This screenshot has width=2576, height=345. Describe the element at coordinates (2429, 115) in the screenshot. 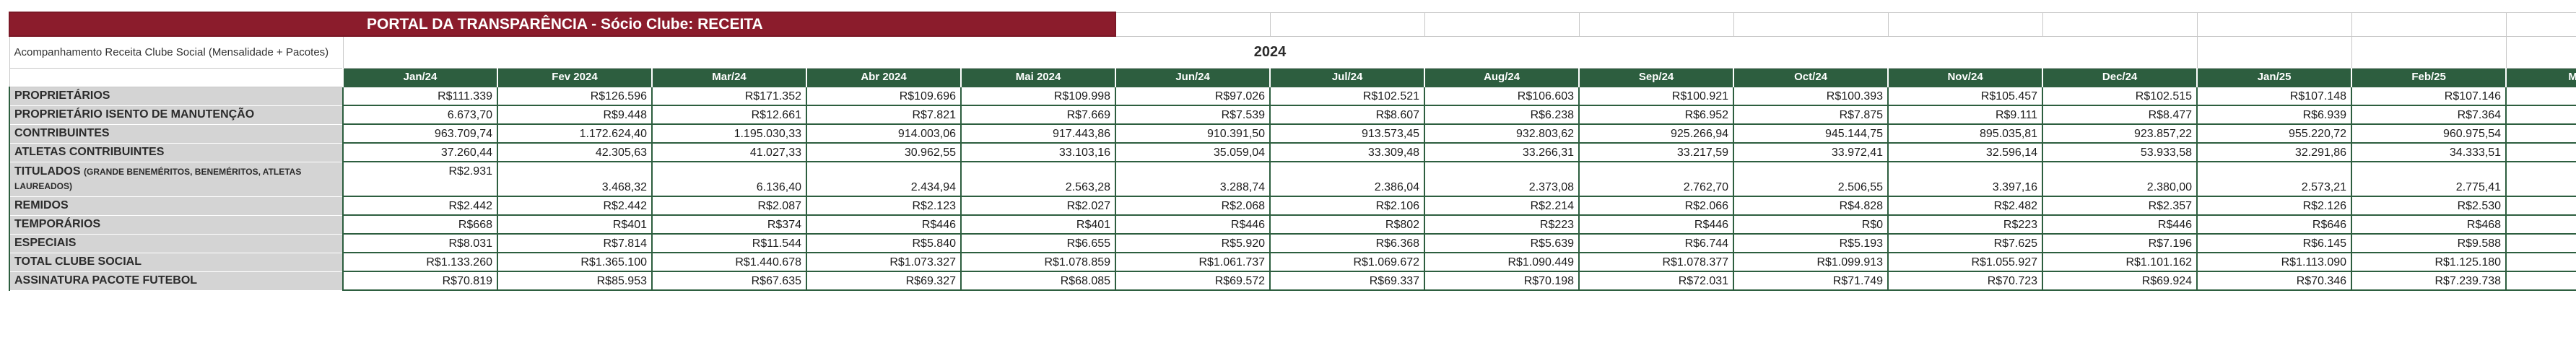

I see `value-cell: R$7.364` at that location.